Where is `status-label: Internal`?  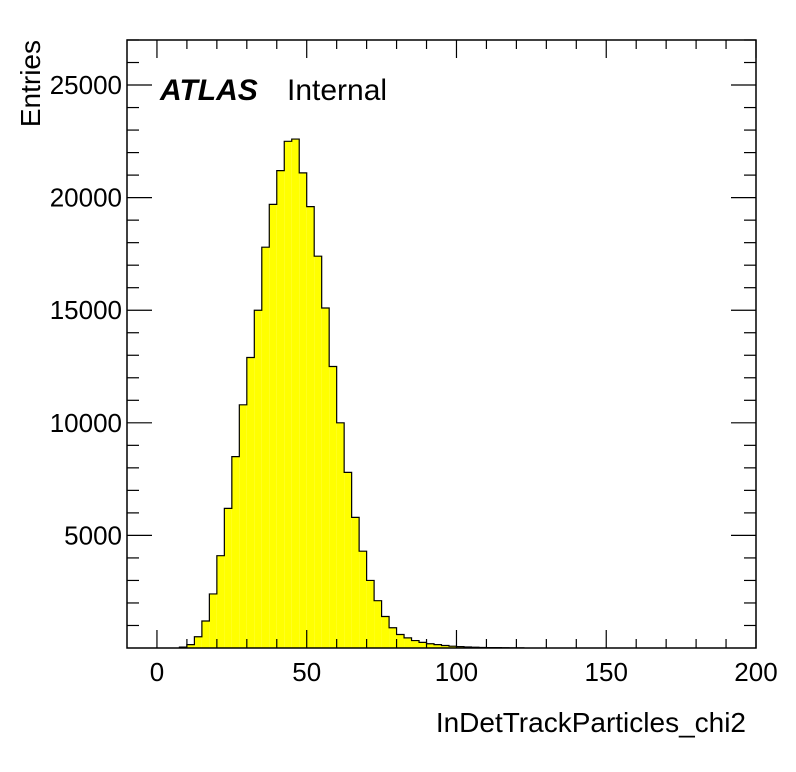
status-label: Internal is located at coordinates (337, 90).